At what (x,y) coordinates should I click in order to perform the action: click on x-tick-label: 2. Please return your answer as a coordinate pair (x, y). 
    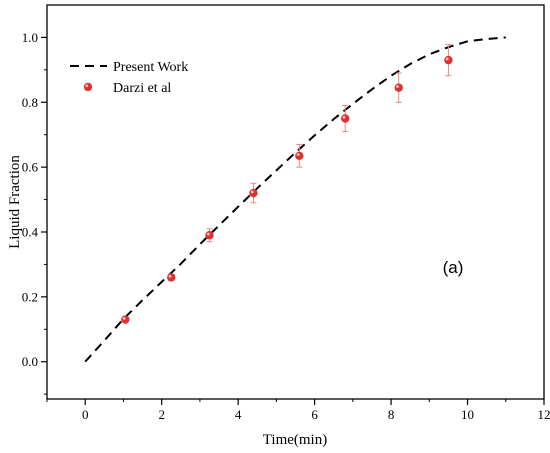
    Looking at the image, I should click on (161, 414).